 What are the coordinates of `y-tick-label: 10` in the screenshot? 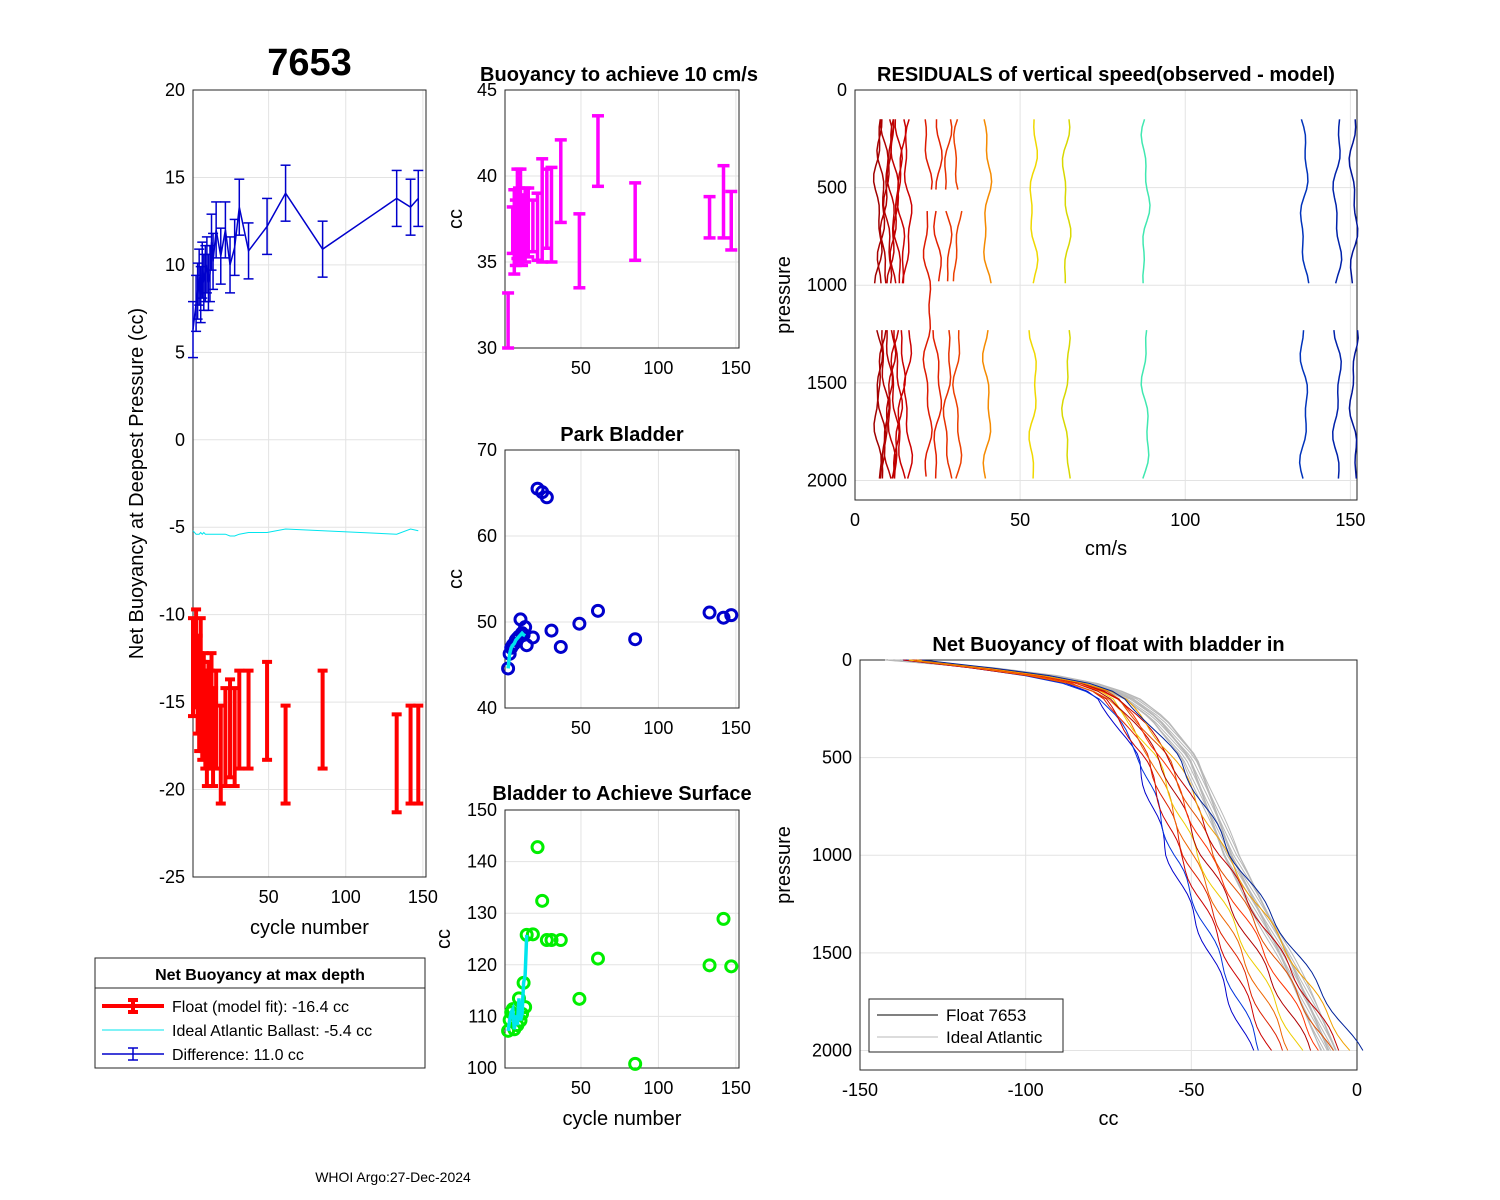 It's located at (175, 265).